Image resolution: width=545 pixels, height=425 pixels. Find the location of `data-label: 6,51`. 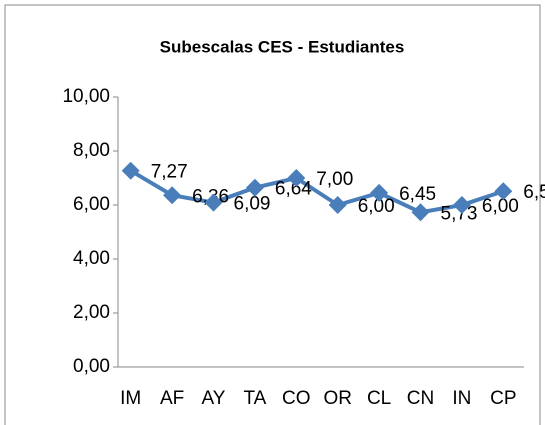

data-label: 6,51 is located at coordinates (534, 192).